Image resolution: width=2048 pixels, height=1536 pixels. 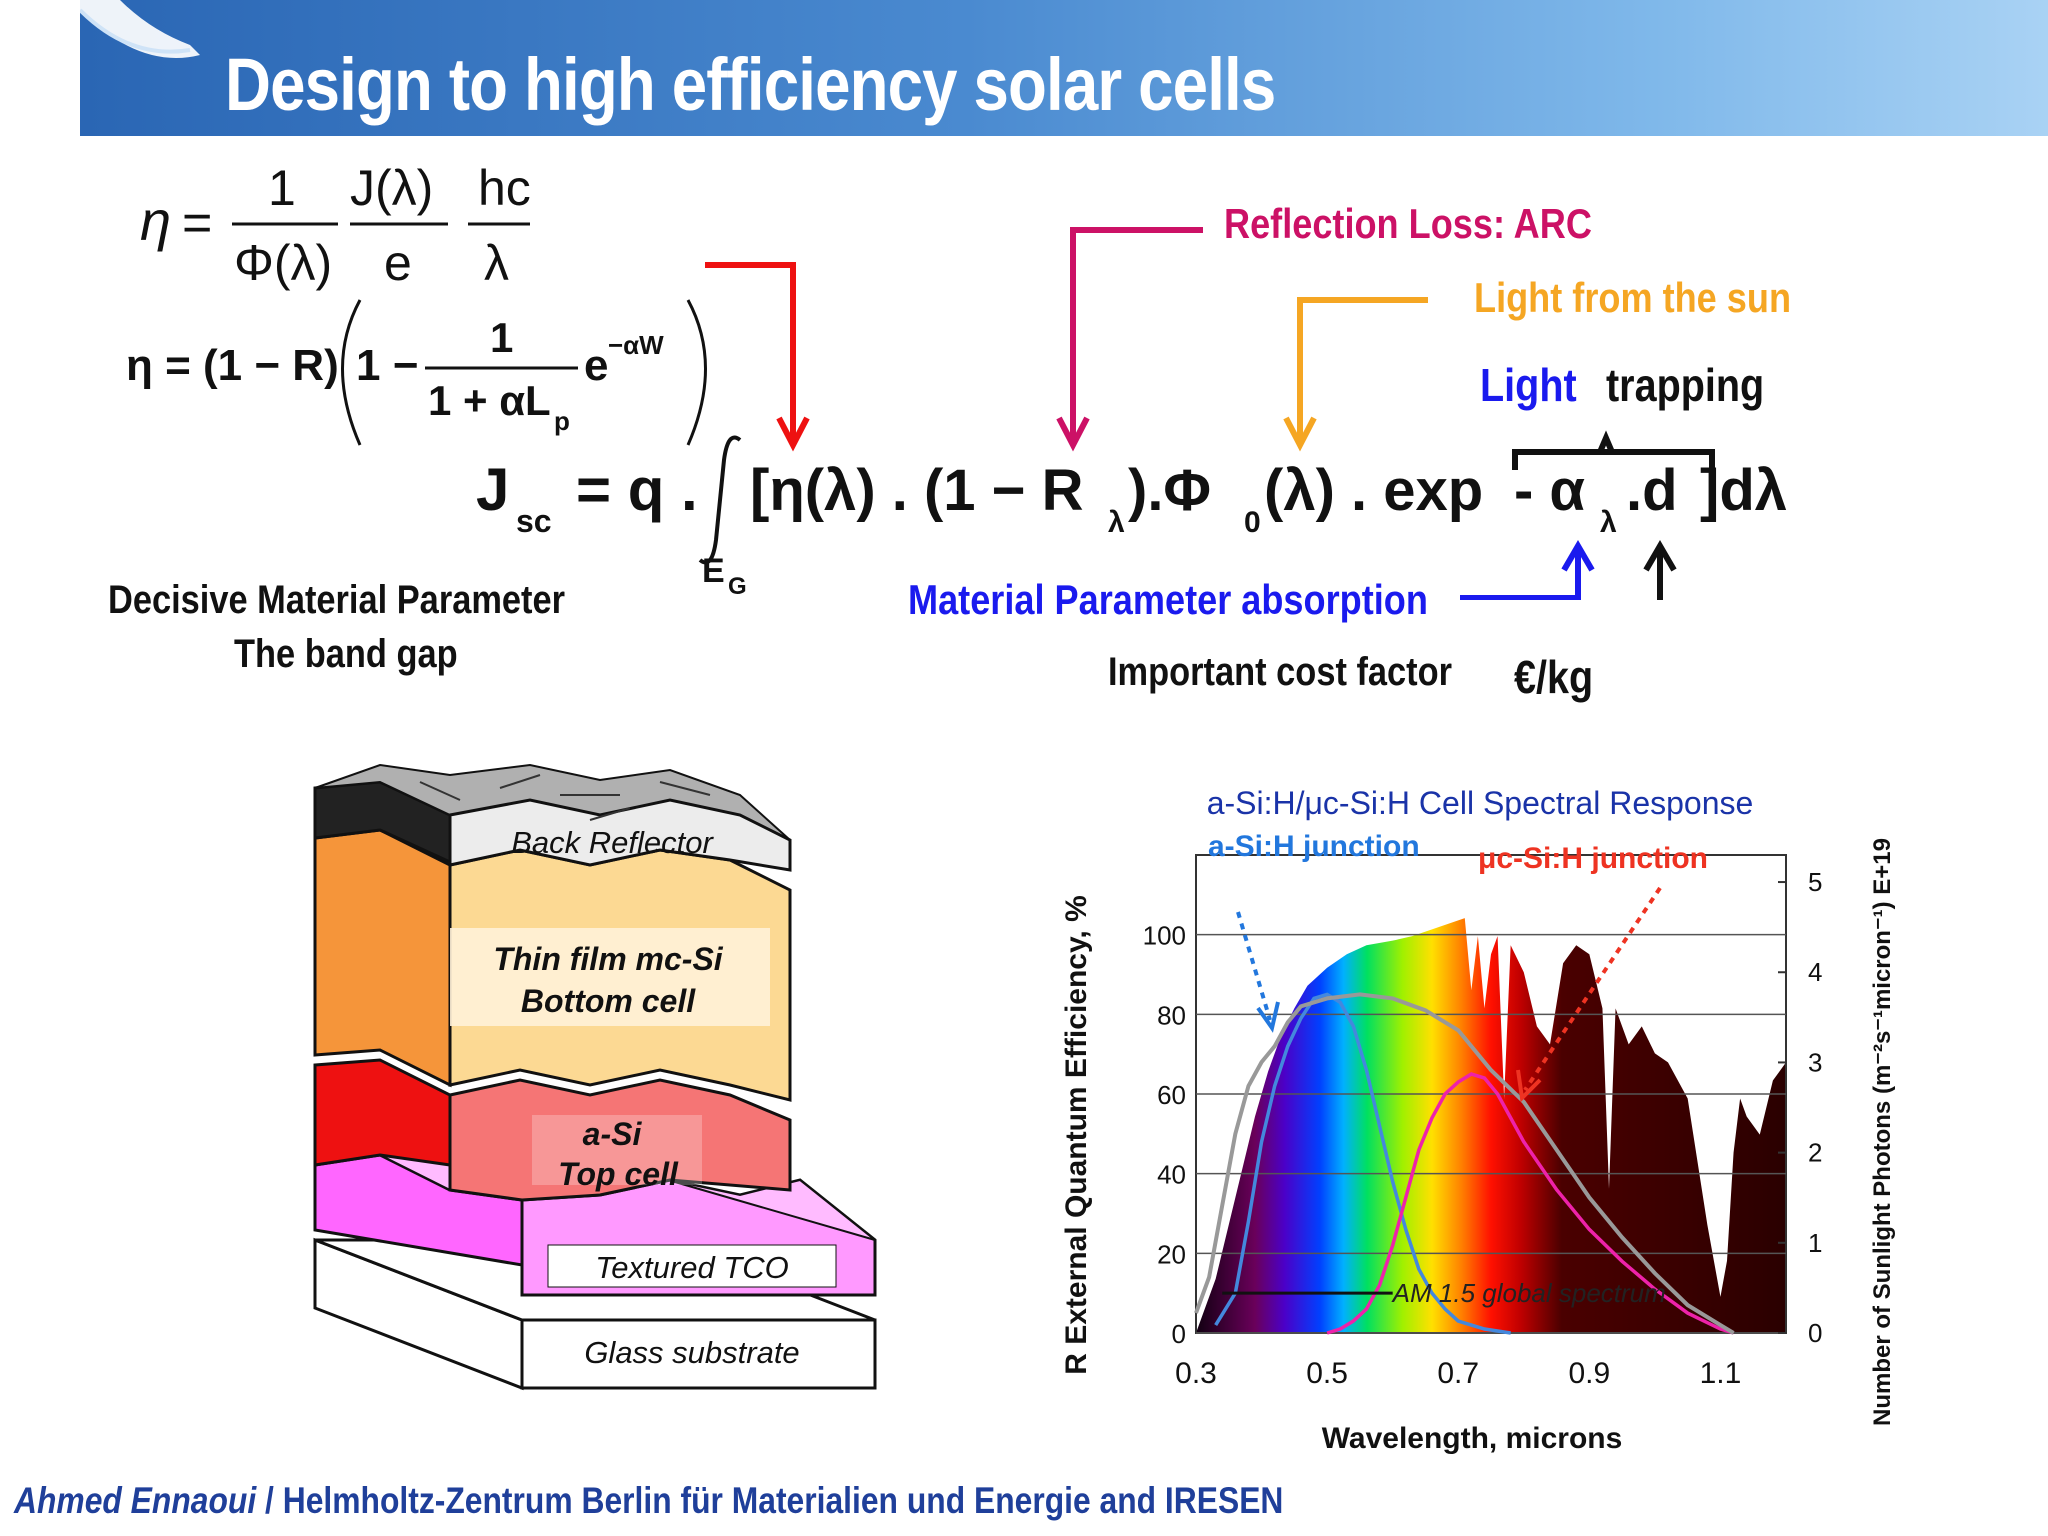 I want to click on eq2-one: 1, so click(x=501, y=337).